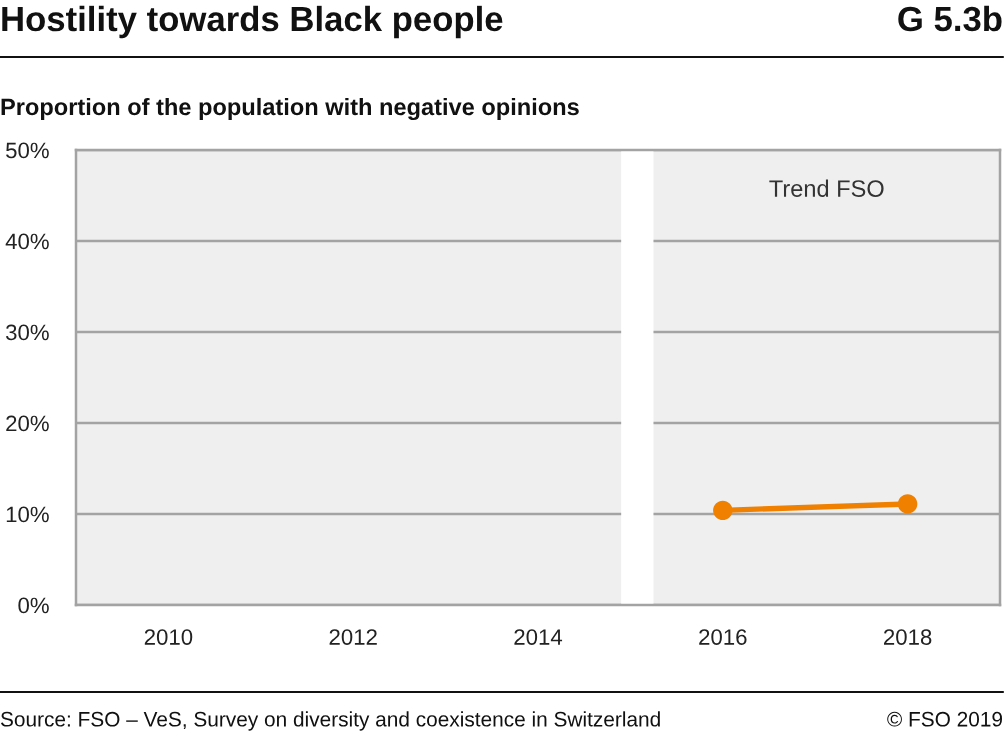 This screenshot has width=1005, height=738. Describe the element at coordinates (168, 637) in the screenshot. I see `x-tick-label: 2010` at that location.